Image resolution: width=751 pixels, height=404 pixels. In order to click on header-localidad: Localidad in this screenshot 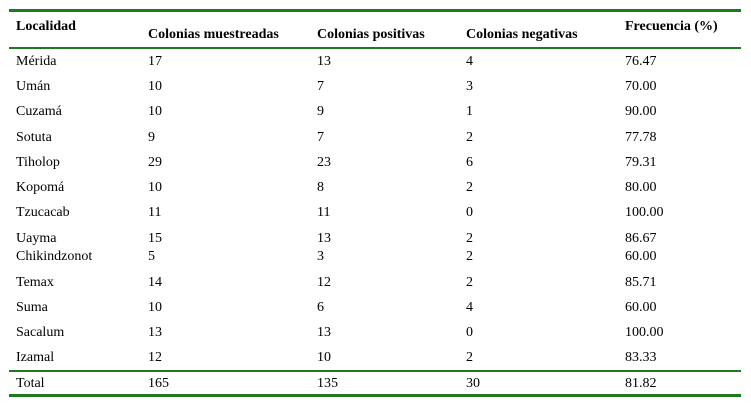, I will do `click(46, 26)`.